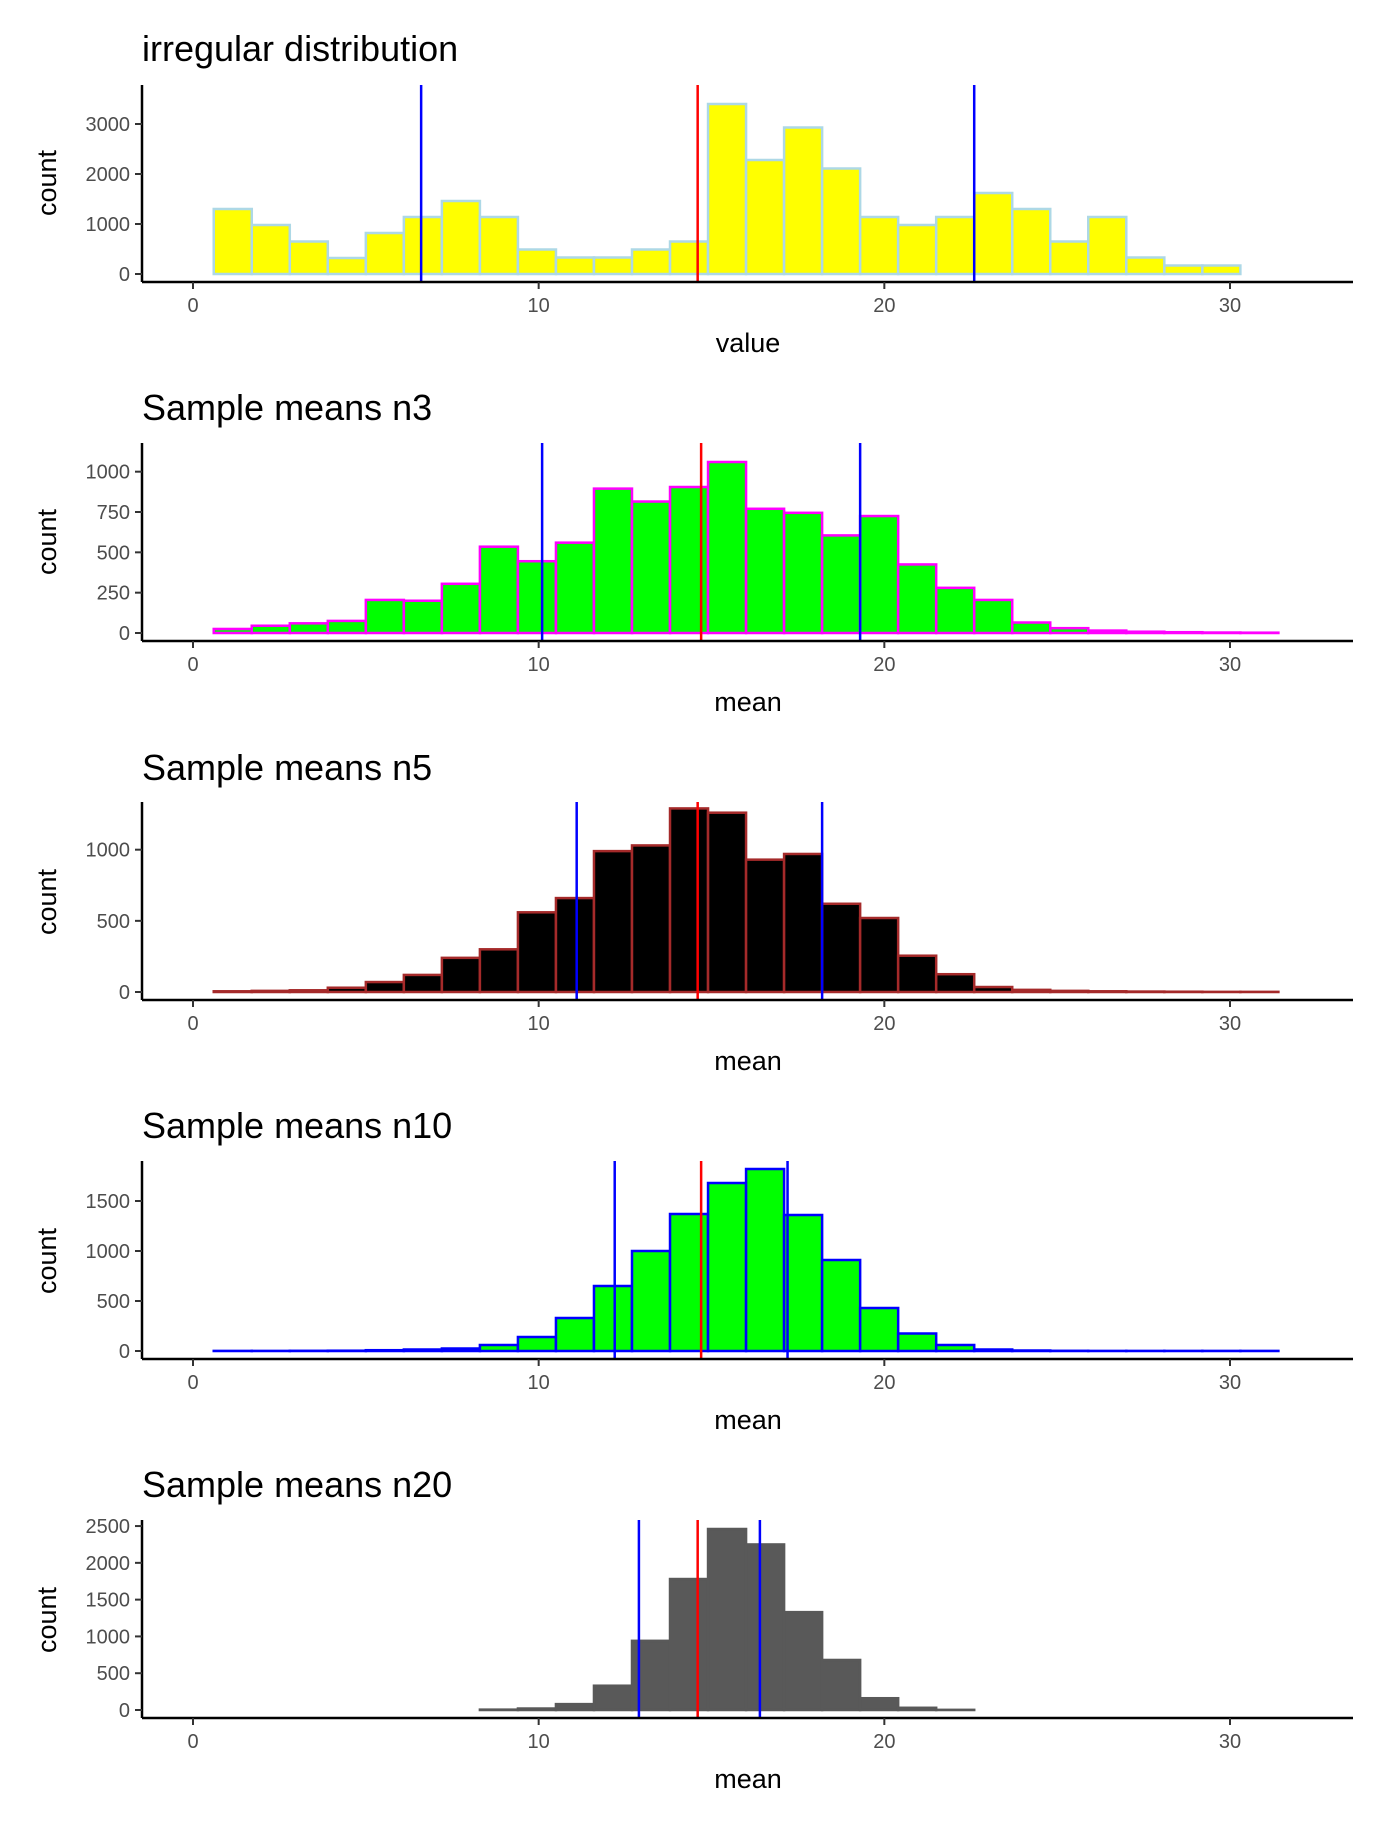 The height and width of the screenshot is (1830, 1388). What do you see at coordinates (113, 594) in the screenshot?
I see `y-tick-label: 250` at bounding box center [113, 594].